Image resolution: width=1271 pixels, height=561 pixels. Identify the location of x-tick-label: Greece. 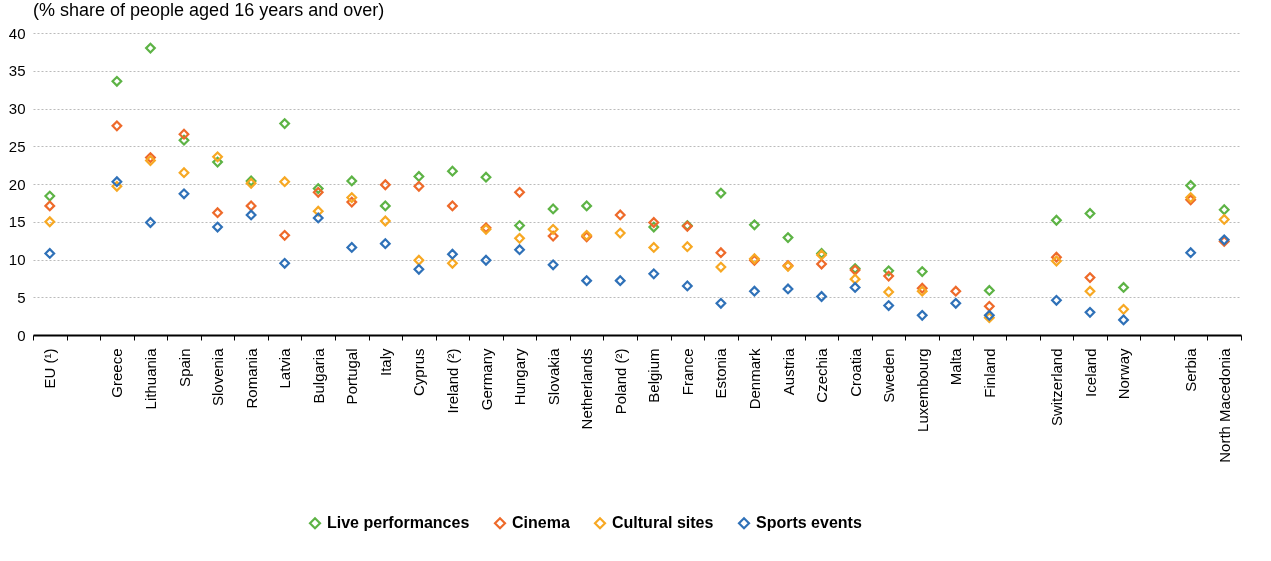
(117, 373).